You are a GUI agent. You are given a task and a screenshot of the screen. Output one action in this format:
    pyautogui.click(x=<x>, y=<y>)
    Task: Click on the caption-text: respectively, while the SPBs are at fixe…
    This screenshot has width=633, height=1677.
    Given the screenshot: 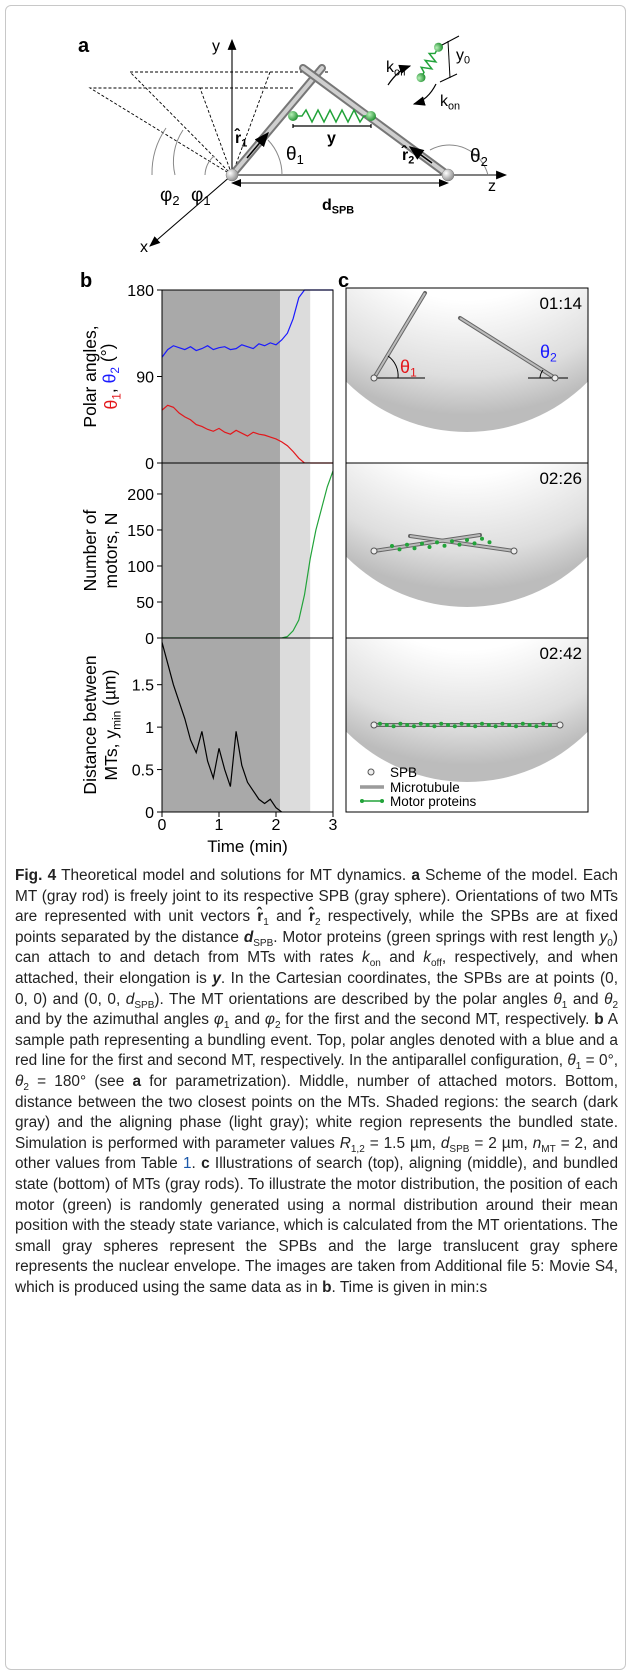 What is the action you would take?
    pyautogui.click(x=317, y=927)
    